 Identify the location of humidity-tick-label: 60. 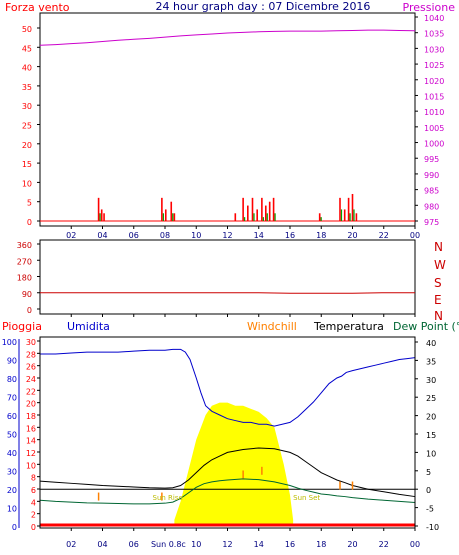
(12, 416).